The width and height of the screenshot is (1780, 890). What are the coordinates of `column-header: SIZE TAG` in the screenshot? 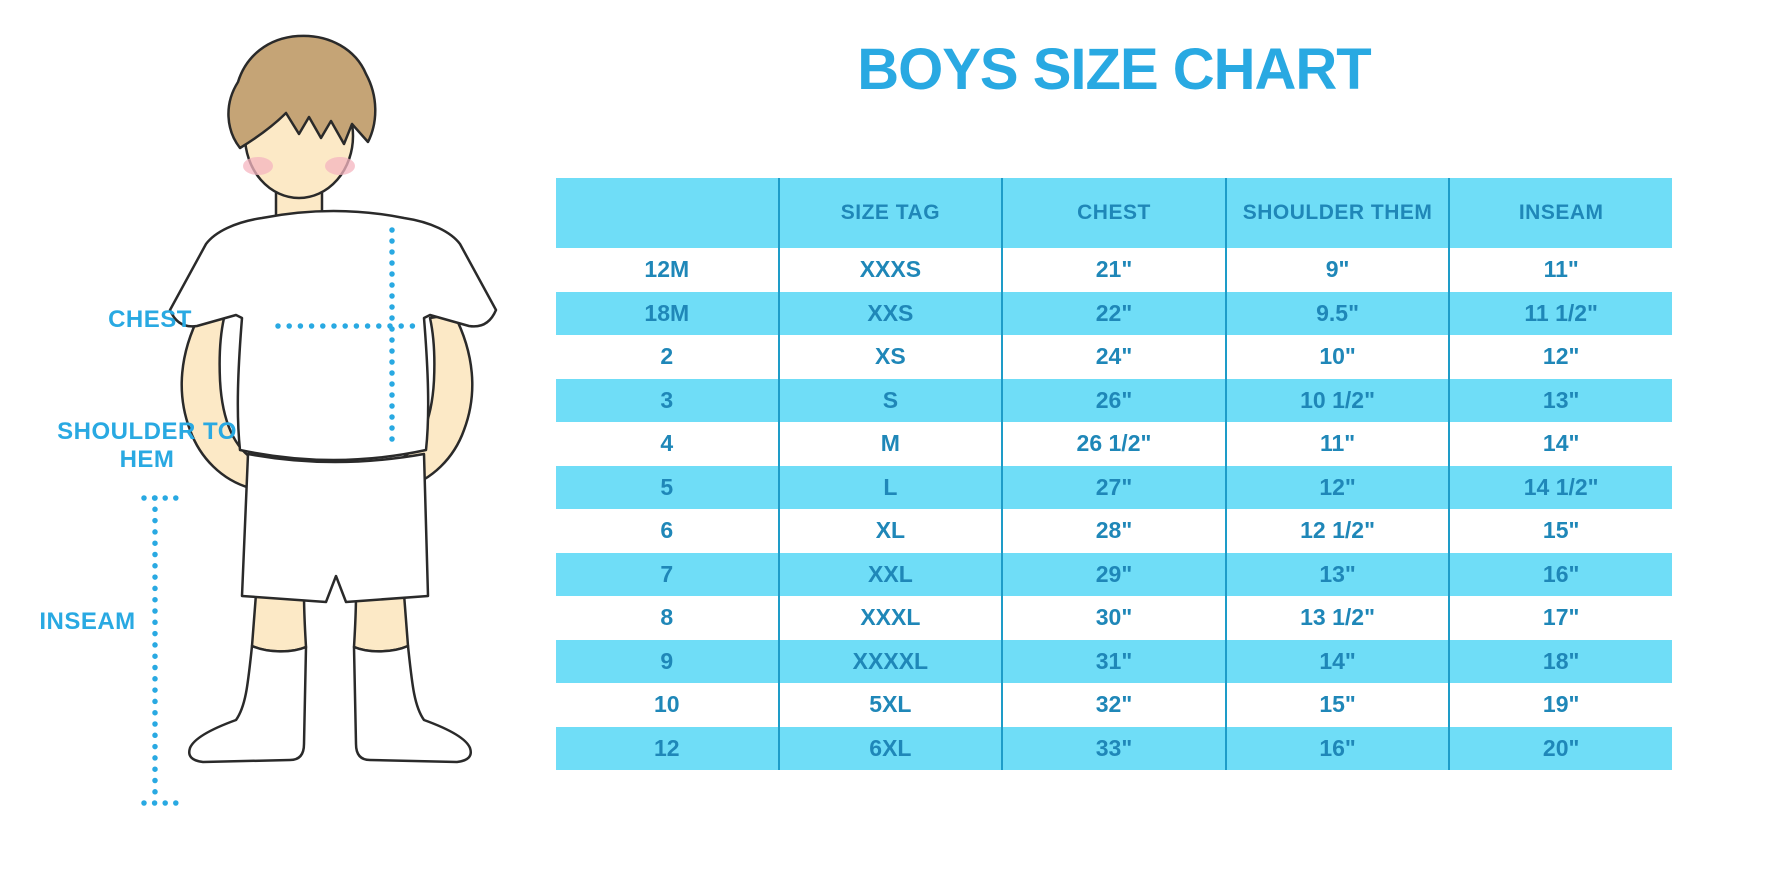 It's located at (892, 213).